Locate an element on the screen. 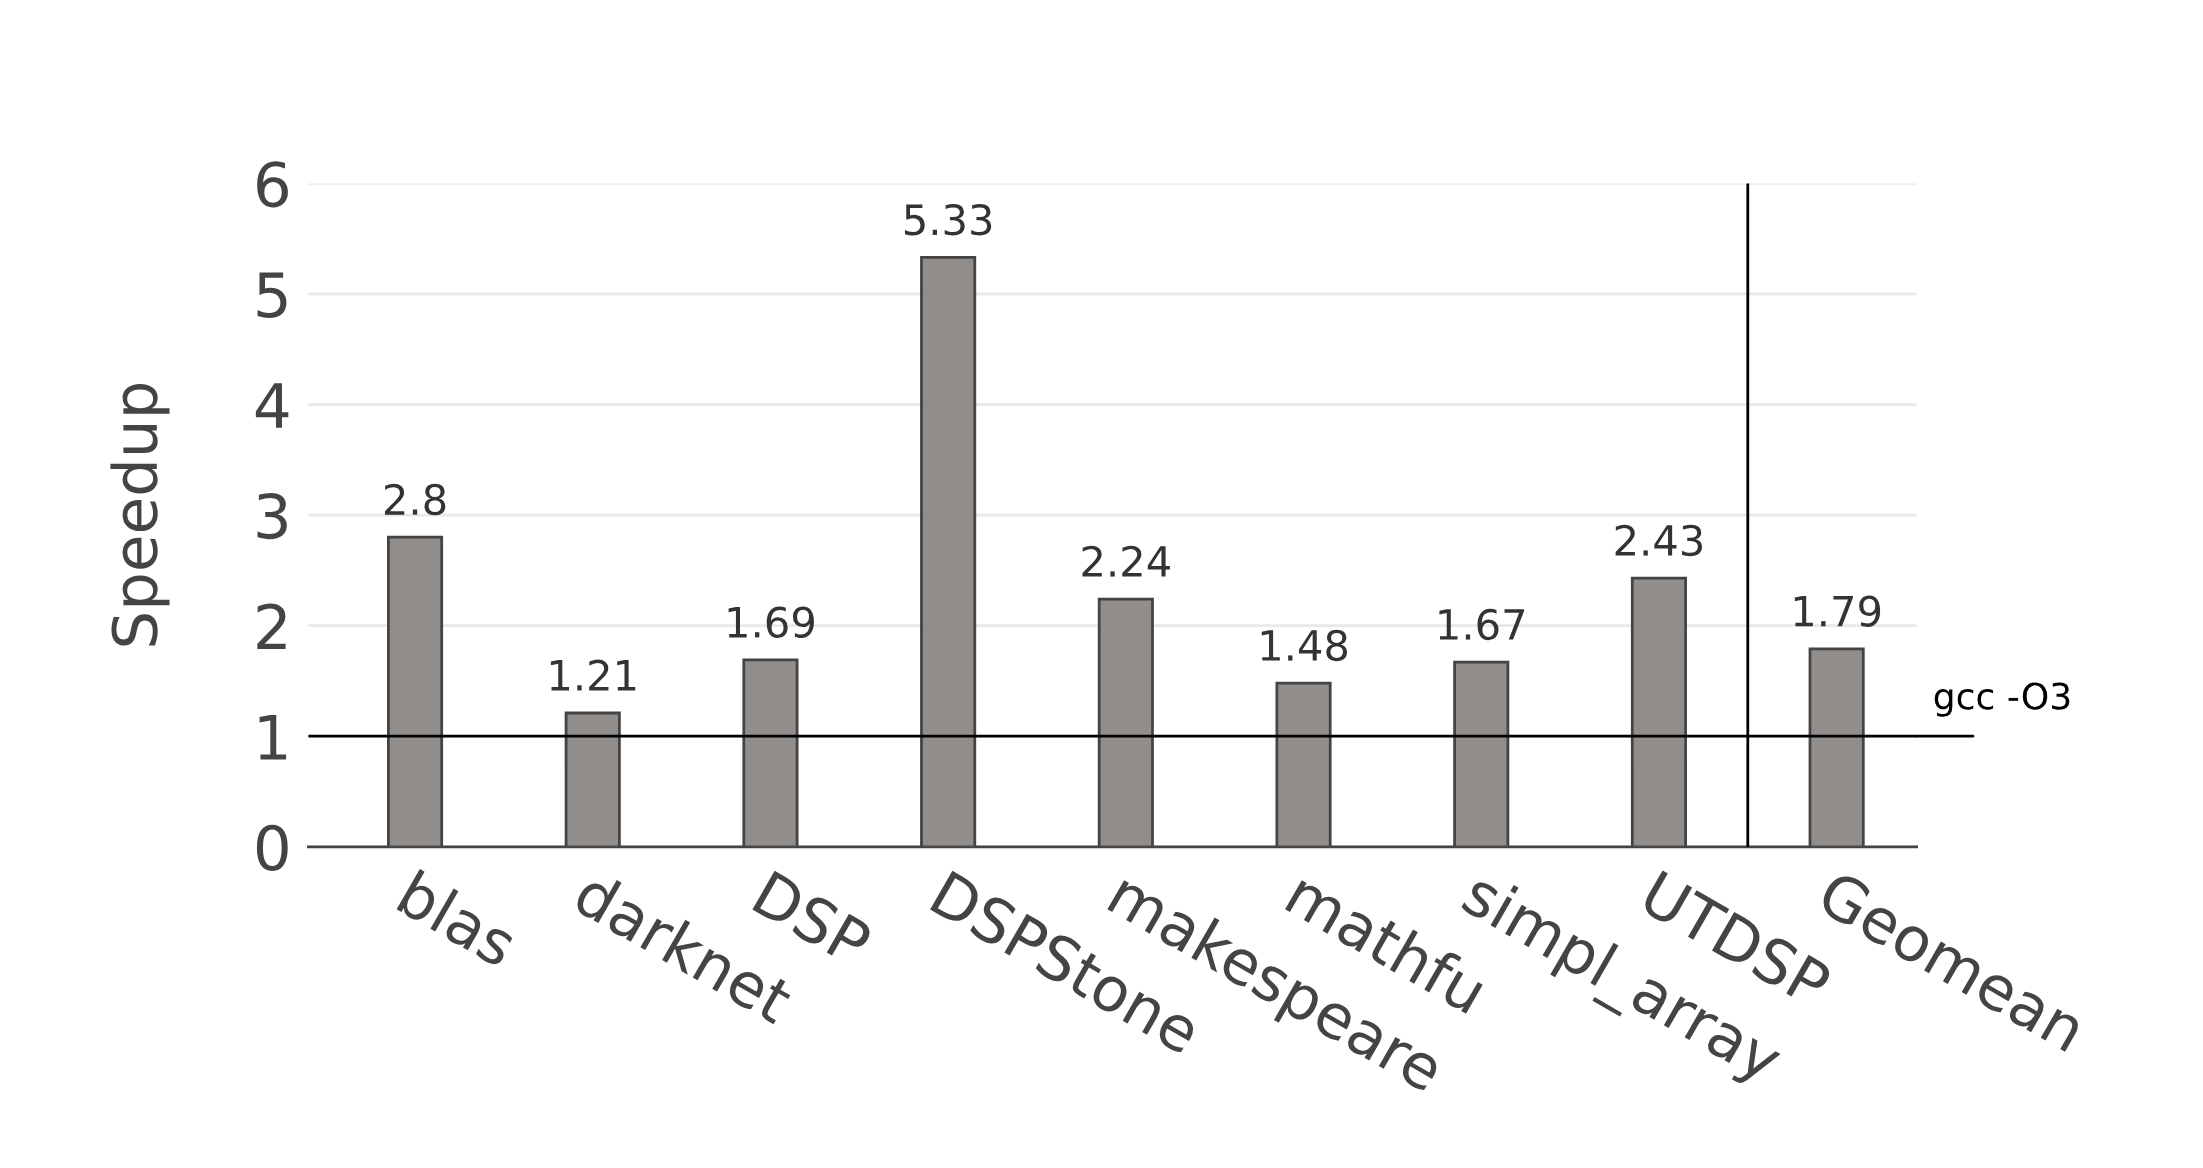 This screenshot has height=1168, width=2203. data-label: 1.21 is located at coordinates (593, 675).